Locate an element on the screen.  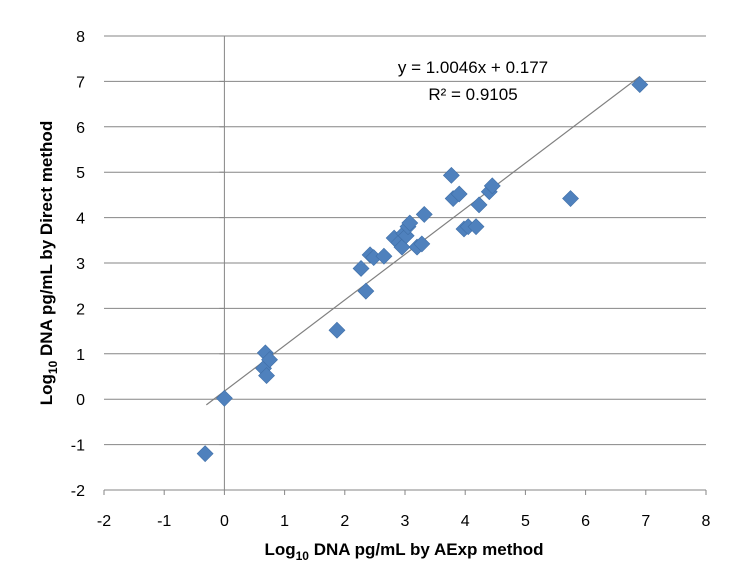
y-tick-label: -2 is located at coordinates (78, 491).